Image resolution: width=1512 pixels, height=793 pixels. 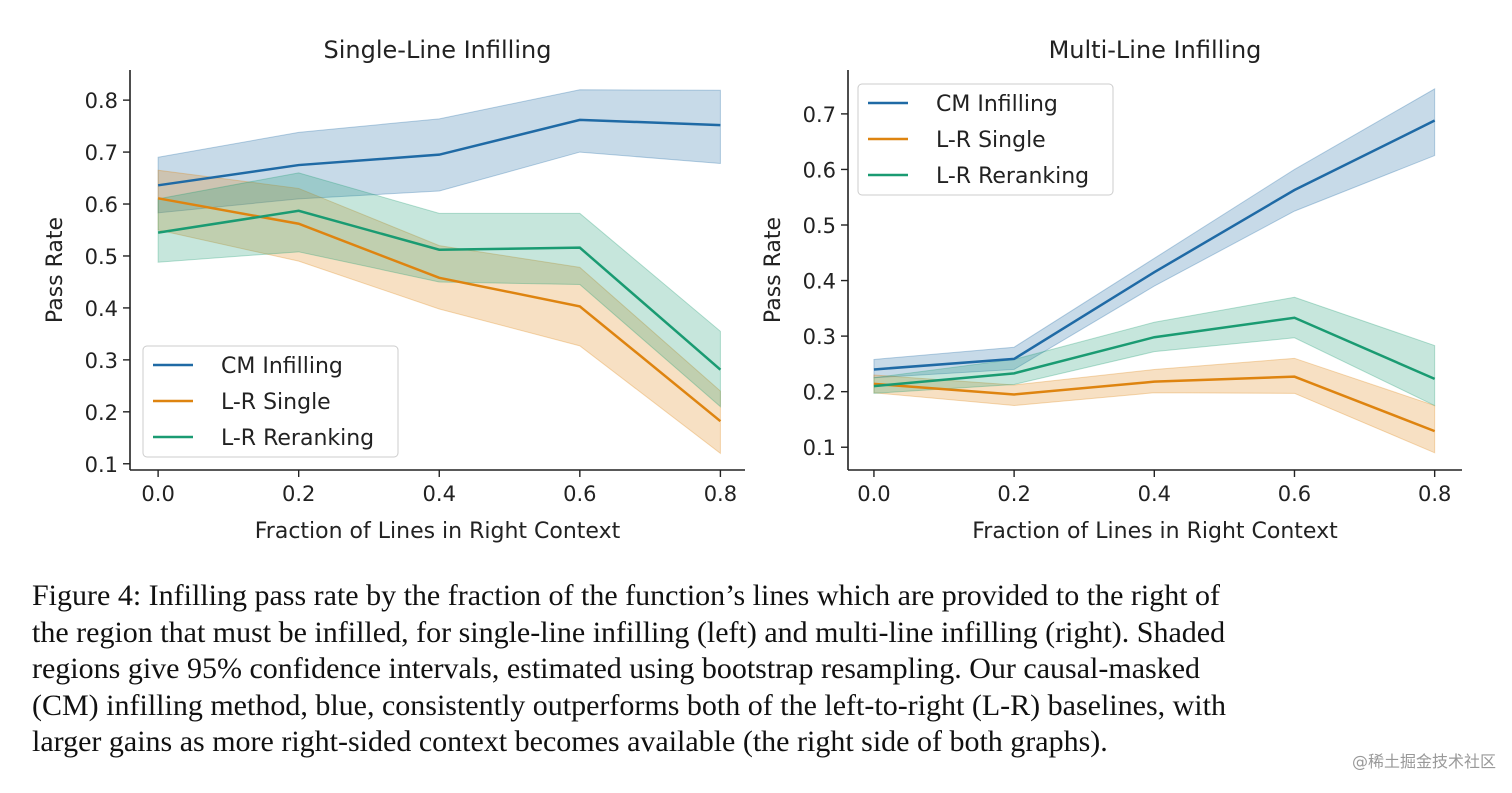 I want to click on y-tick-label: 0.8, so click(x=101, y=101).